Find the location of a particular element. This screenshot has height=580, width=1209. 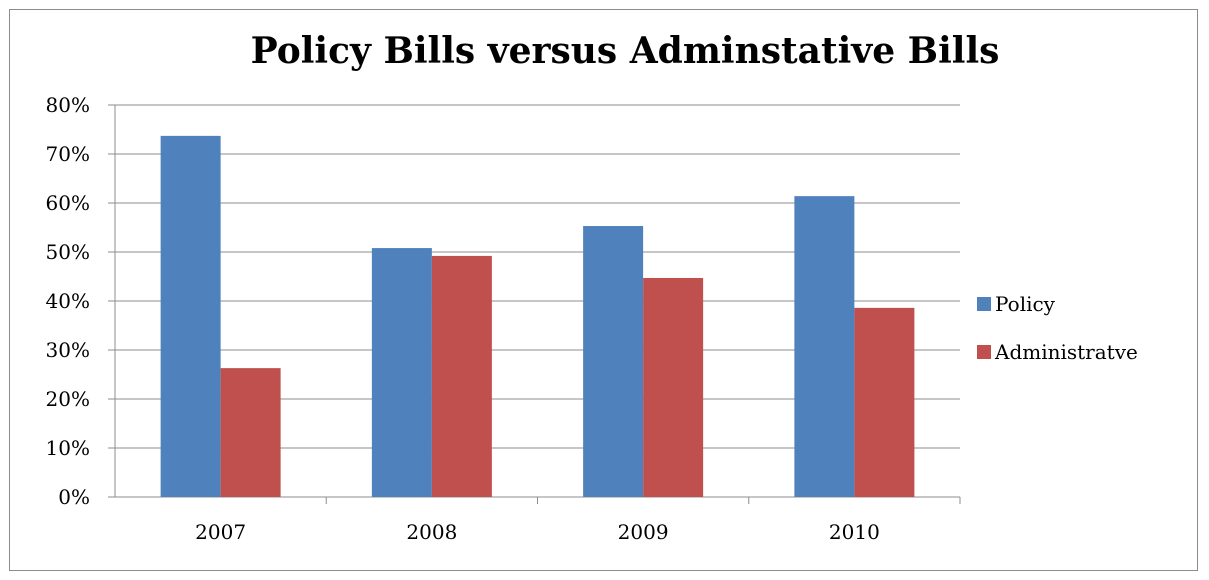

bar-policy-2007 is located at coordinates (190, 316).